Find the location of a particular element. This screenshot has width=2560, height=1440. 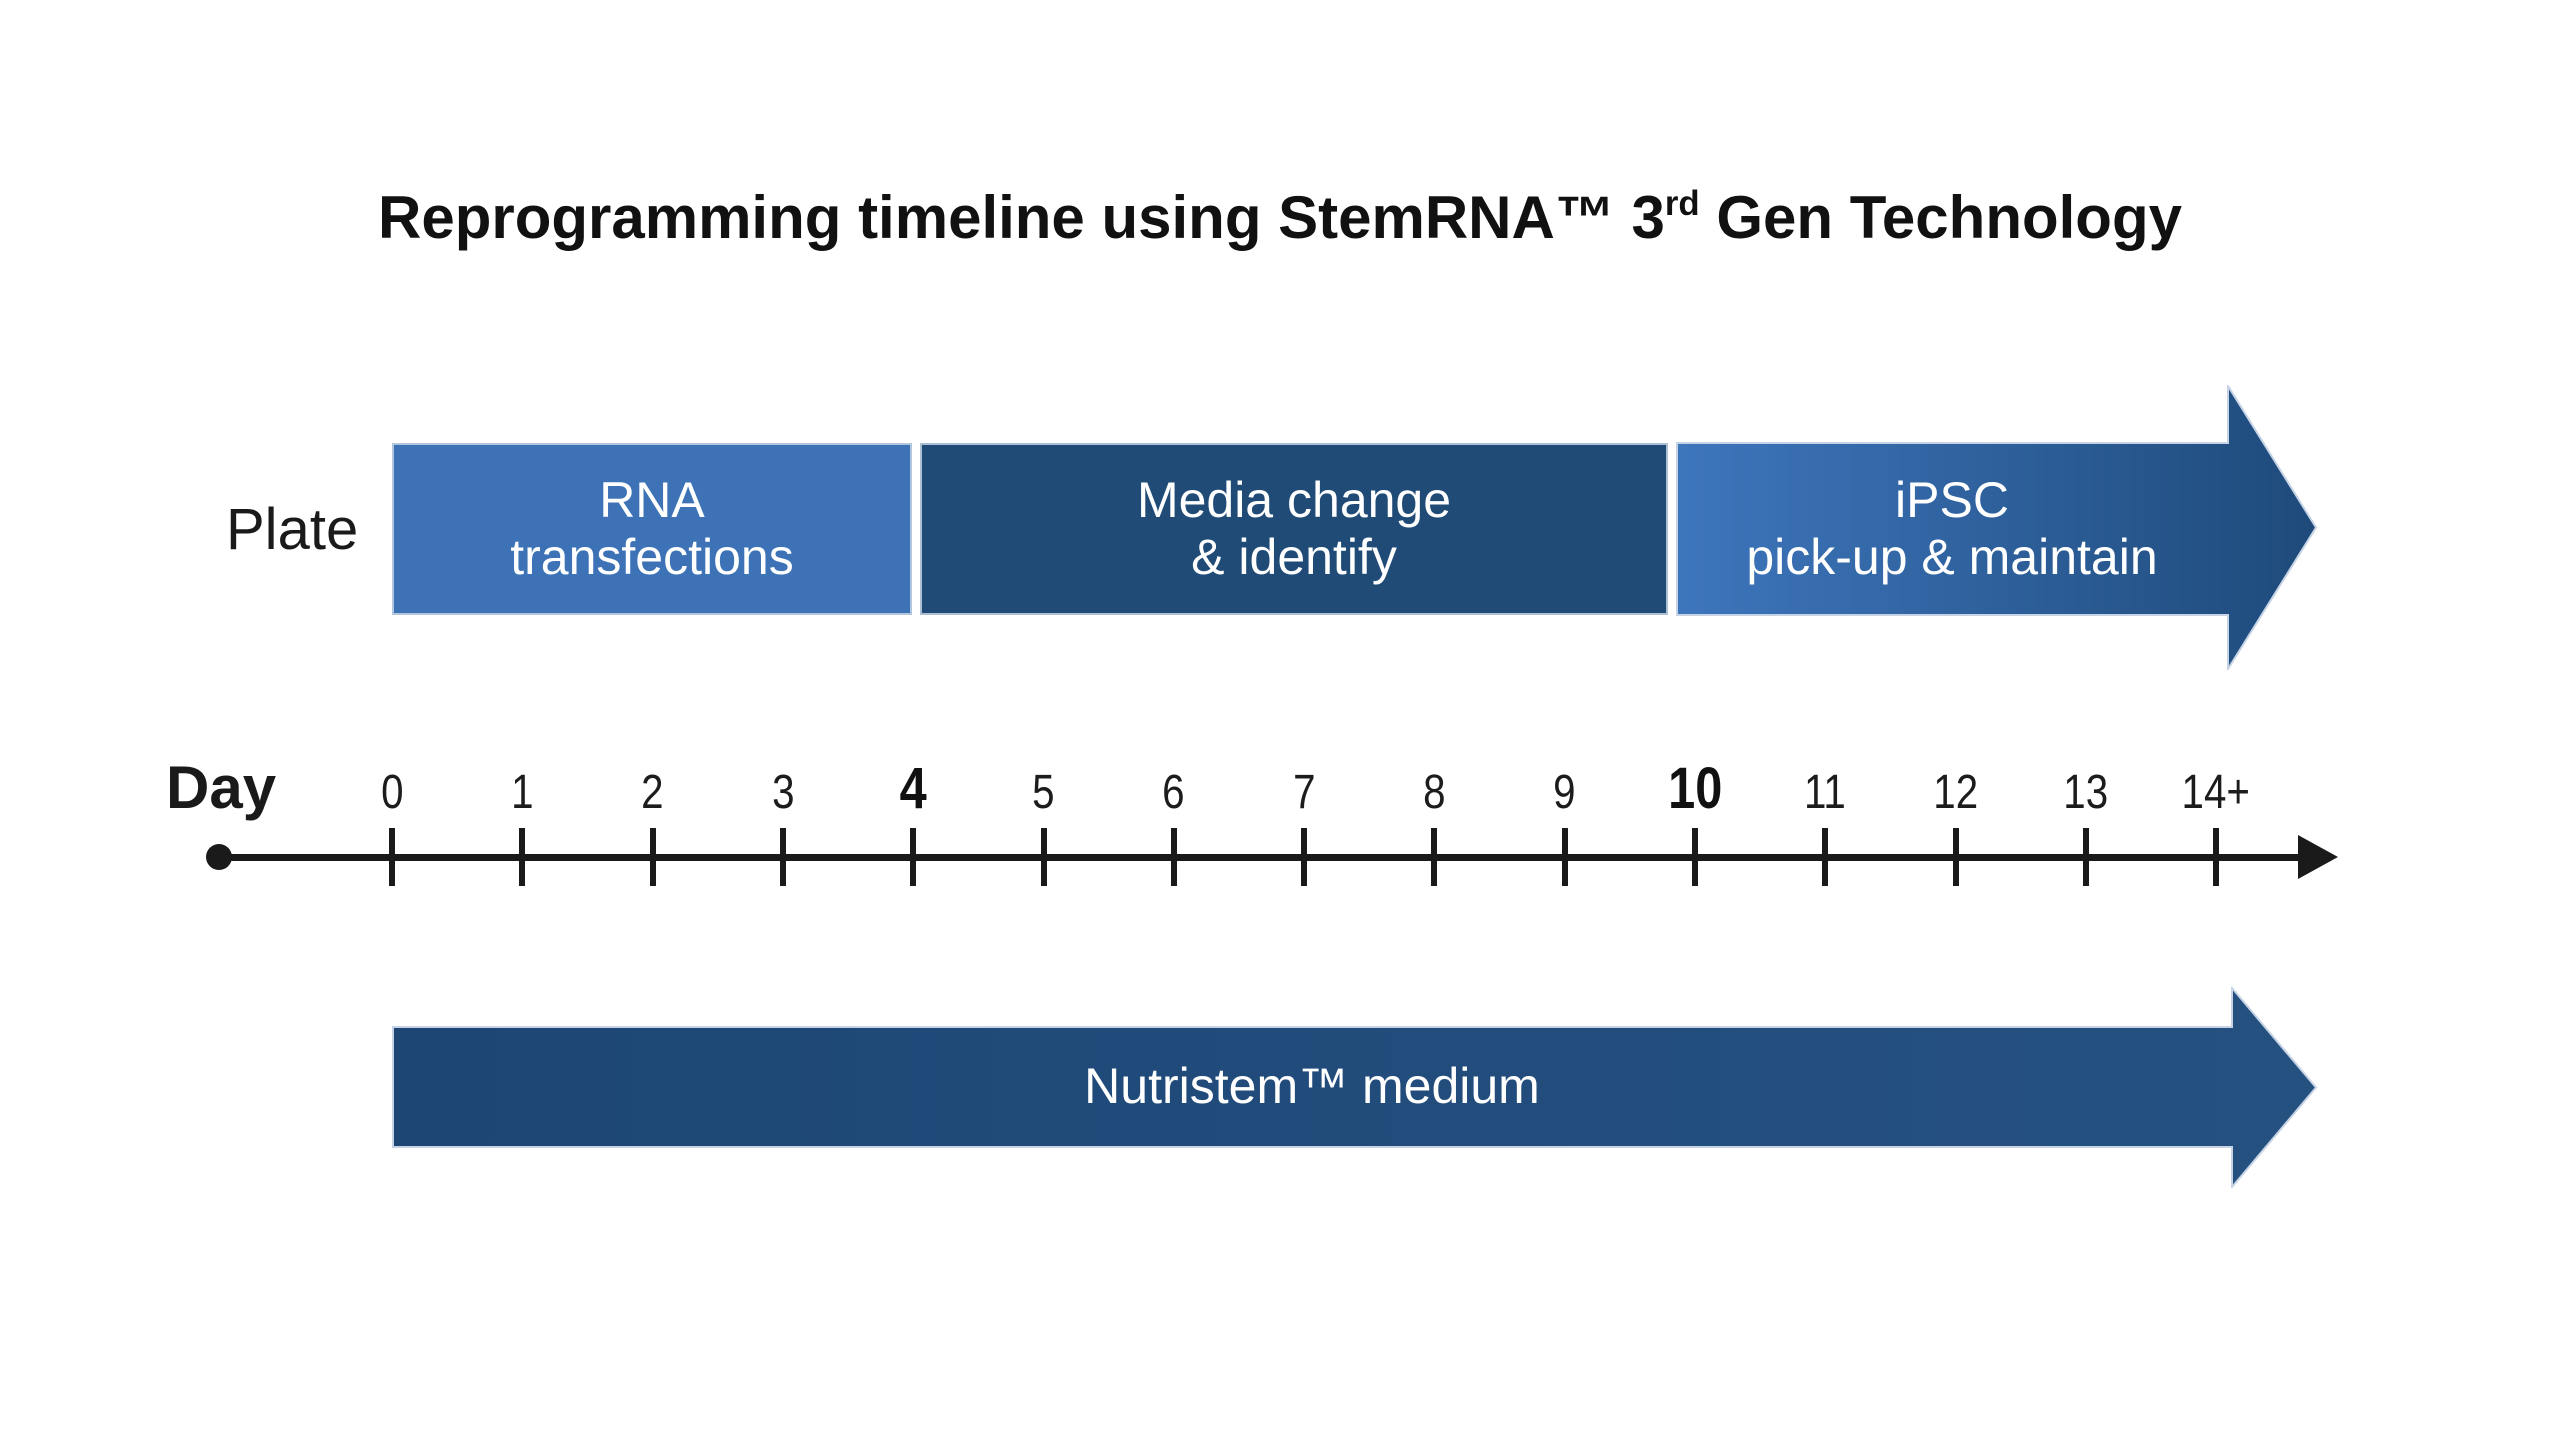

segment-ipsc-pickup-maintain: iPSC pick-up & maintain is located at coordinates (1952, 529).